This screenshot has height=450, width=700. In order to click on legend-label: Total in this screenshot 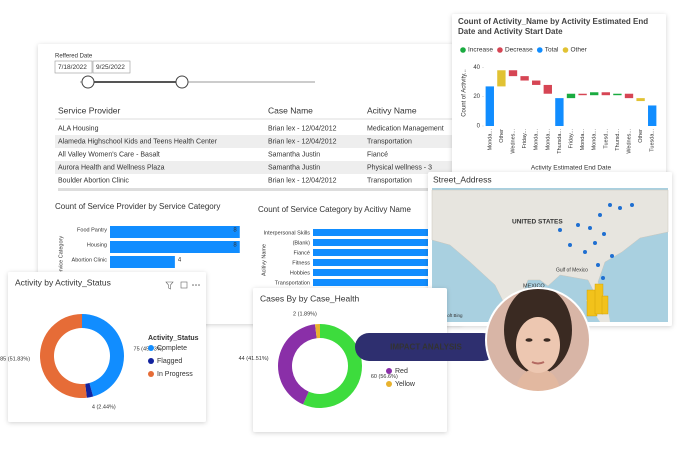, I will do `click(552, 50)`.